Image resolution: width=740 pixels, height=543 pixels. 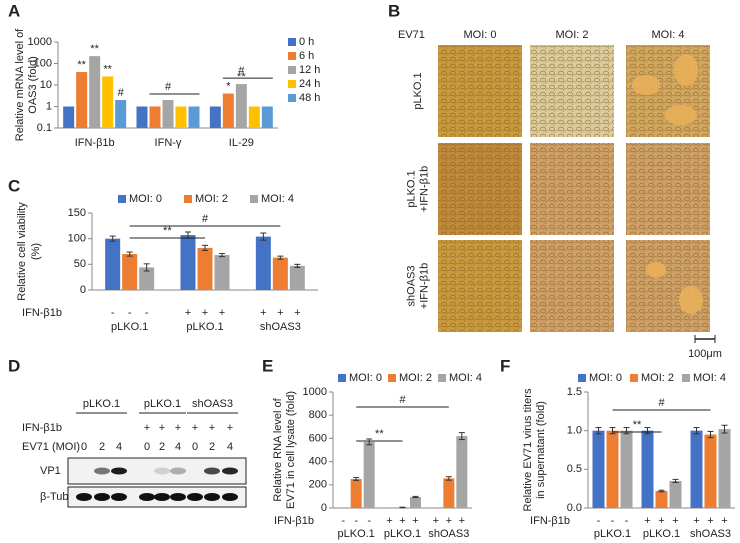 I want to click on y-axis-label: EV71 in cell lysate (fold), so click(x=291, y=450).